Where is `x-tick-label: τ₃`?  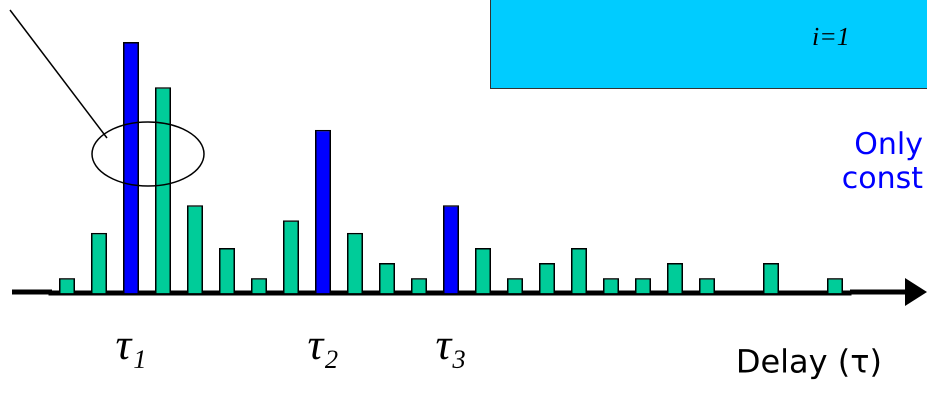 x-tick-label: τ₃ is located at coordinates (451, 345).